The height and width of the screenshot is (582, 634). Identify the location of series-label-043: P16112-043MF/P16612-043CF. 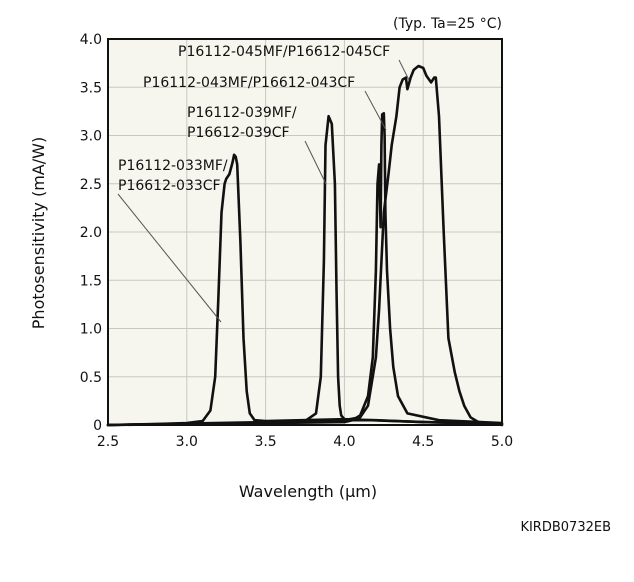
(249, 83).